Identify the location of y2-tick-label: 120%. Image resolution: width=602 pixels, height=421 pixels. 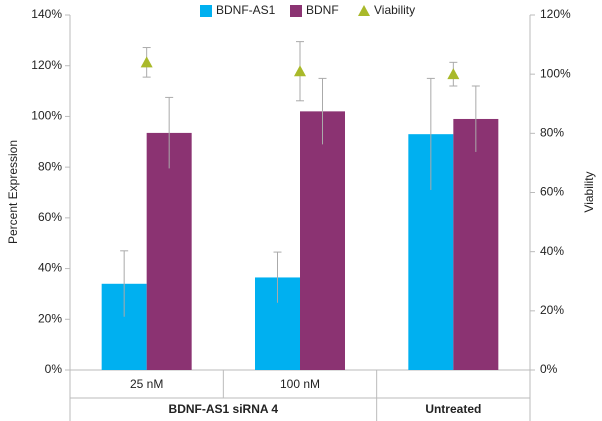
(555, 14).